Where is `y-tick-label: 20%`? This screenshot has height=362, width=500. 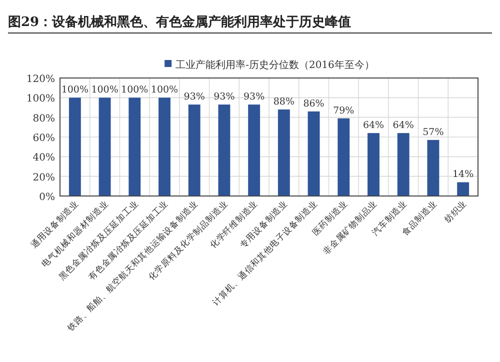
y-tick-label: 20% is located at coordinates (43, 178).